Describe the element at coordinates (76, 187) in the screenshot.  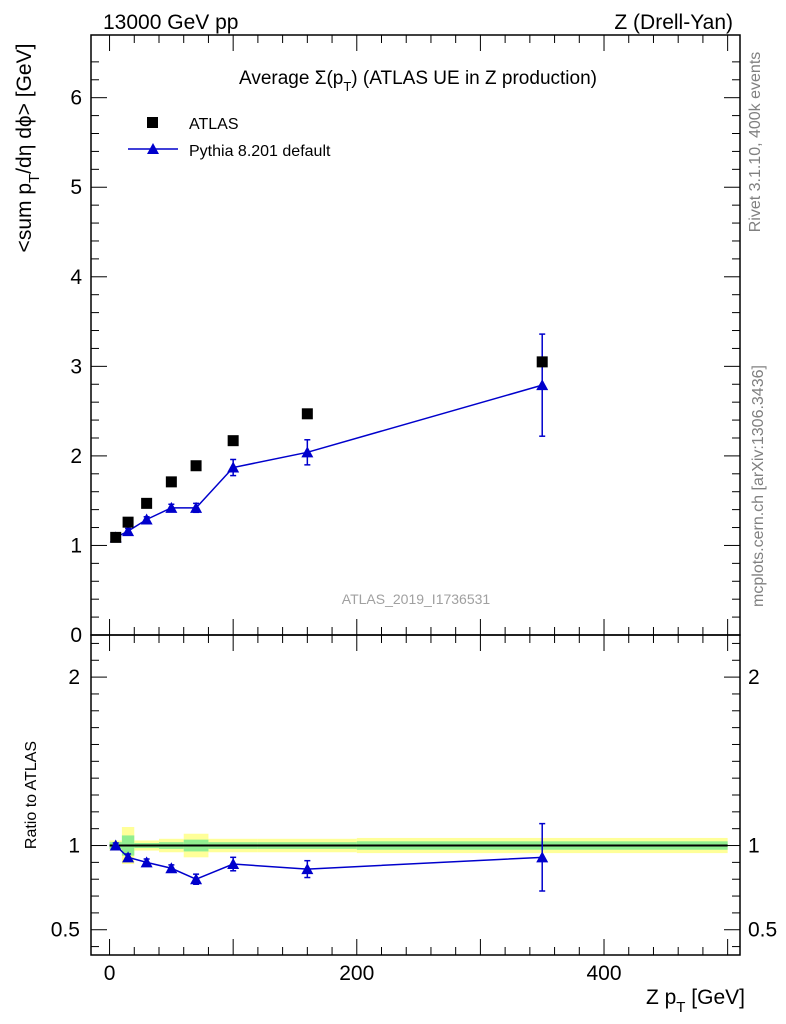
I see `y-tick-label: 5` at that location.